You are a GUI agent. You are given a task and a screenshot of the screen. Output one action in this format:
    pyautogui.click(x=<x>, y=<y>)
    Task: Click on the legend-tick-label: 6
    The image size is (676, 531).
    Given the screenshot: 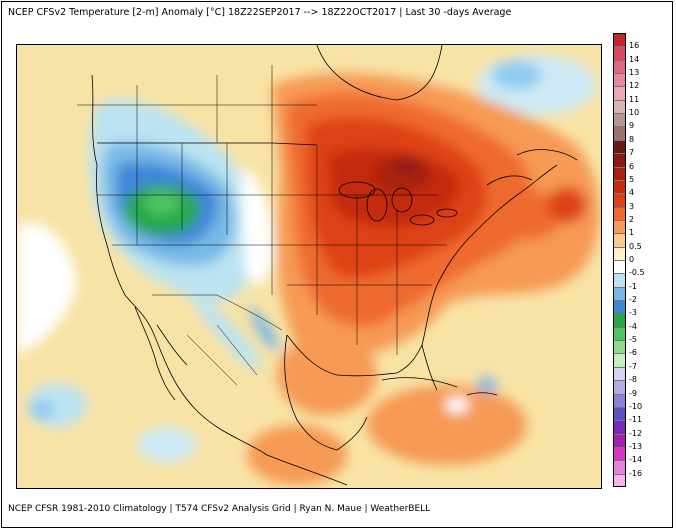 What is the action you would take?
    pyautogui.click(x=632, y=166)
    